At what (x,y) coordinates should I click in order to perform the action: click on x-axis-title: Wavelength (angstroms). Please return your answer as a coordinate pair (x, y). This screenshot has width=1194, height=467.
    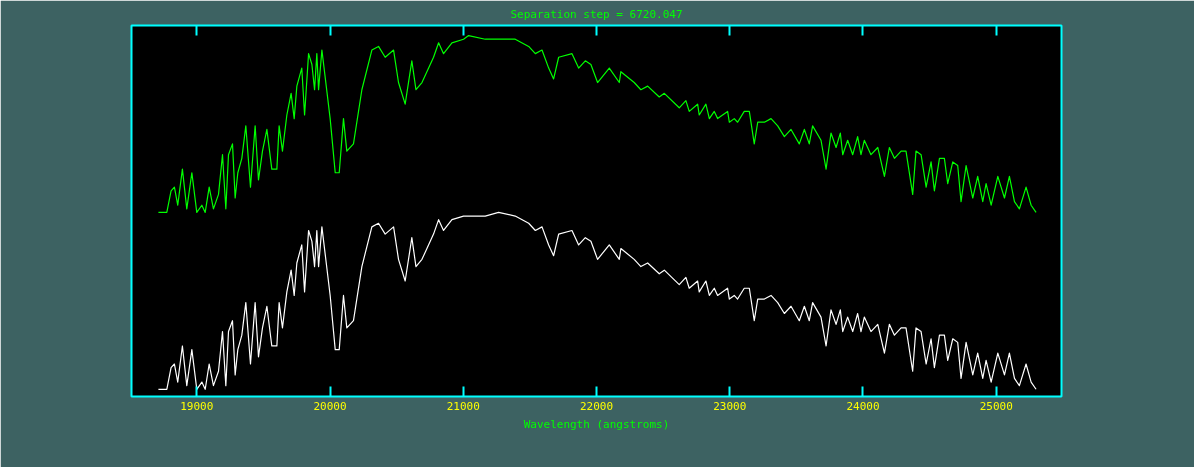
    Looking at the image, I should click on (596, 424).